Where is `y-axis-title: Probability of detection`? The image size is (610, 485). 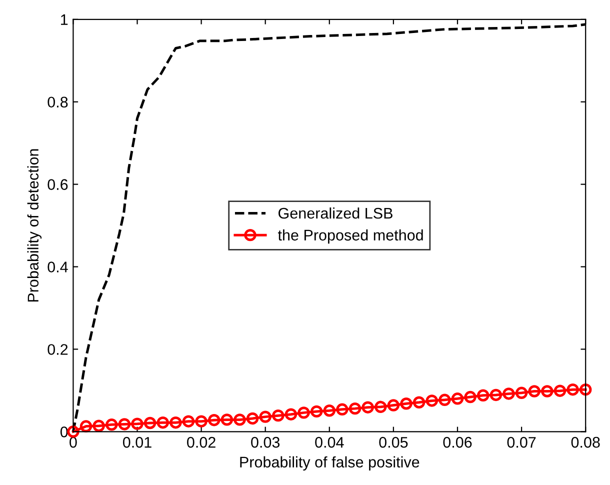
y-axis-title: Probability of detection is located at coordinates (34, 225).